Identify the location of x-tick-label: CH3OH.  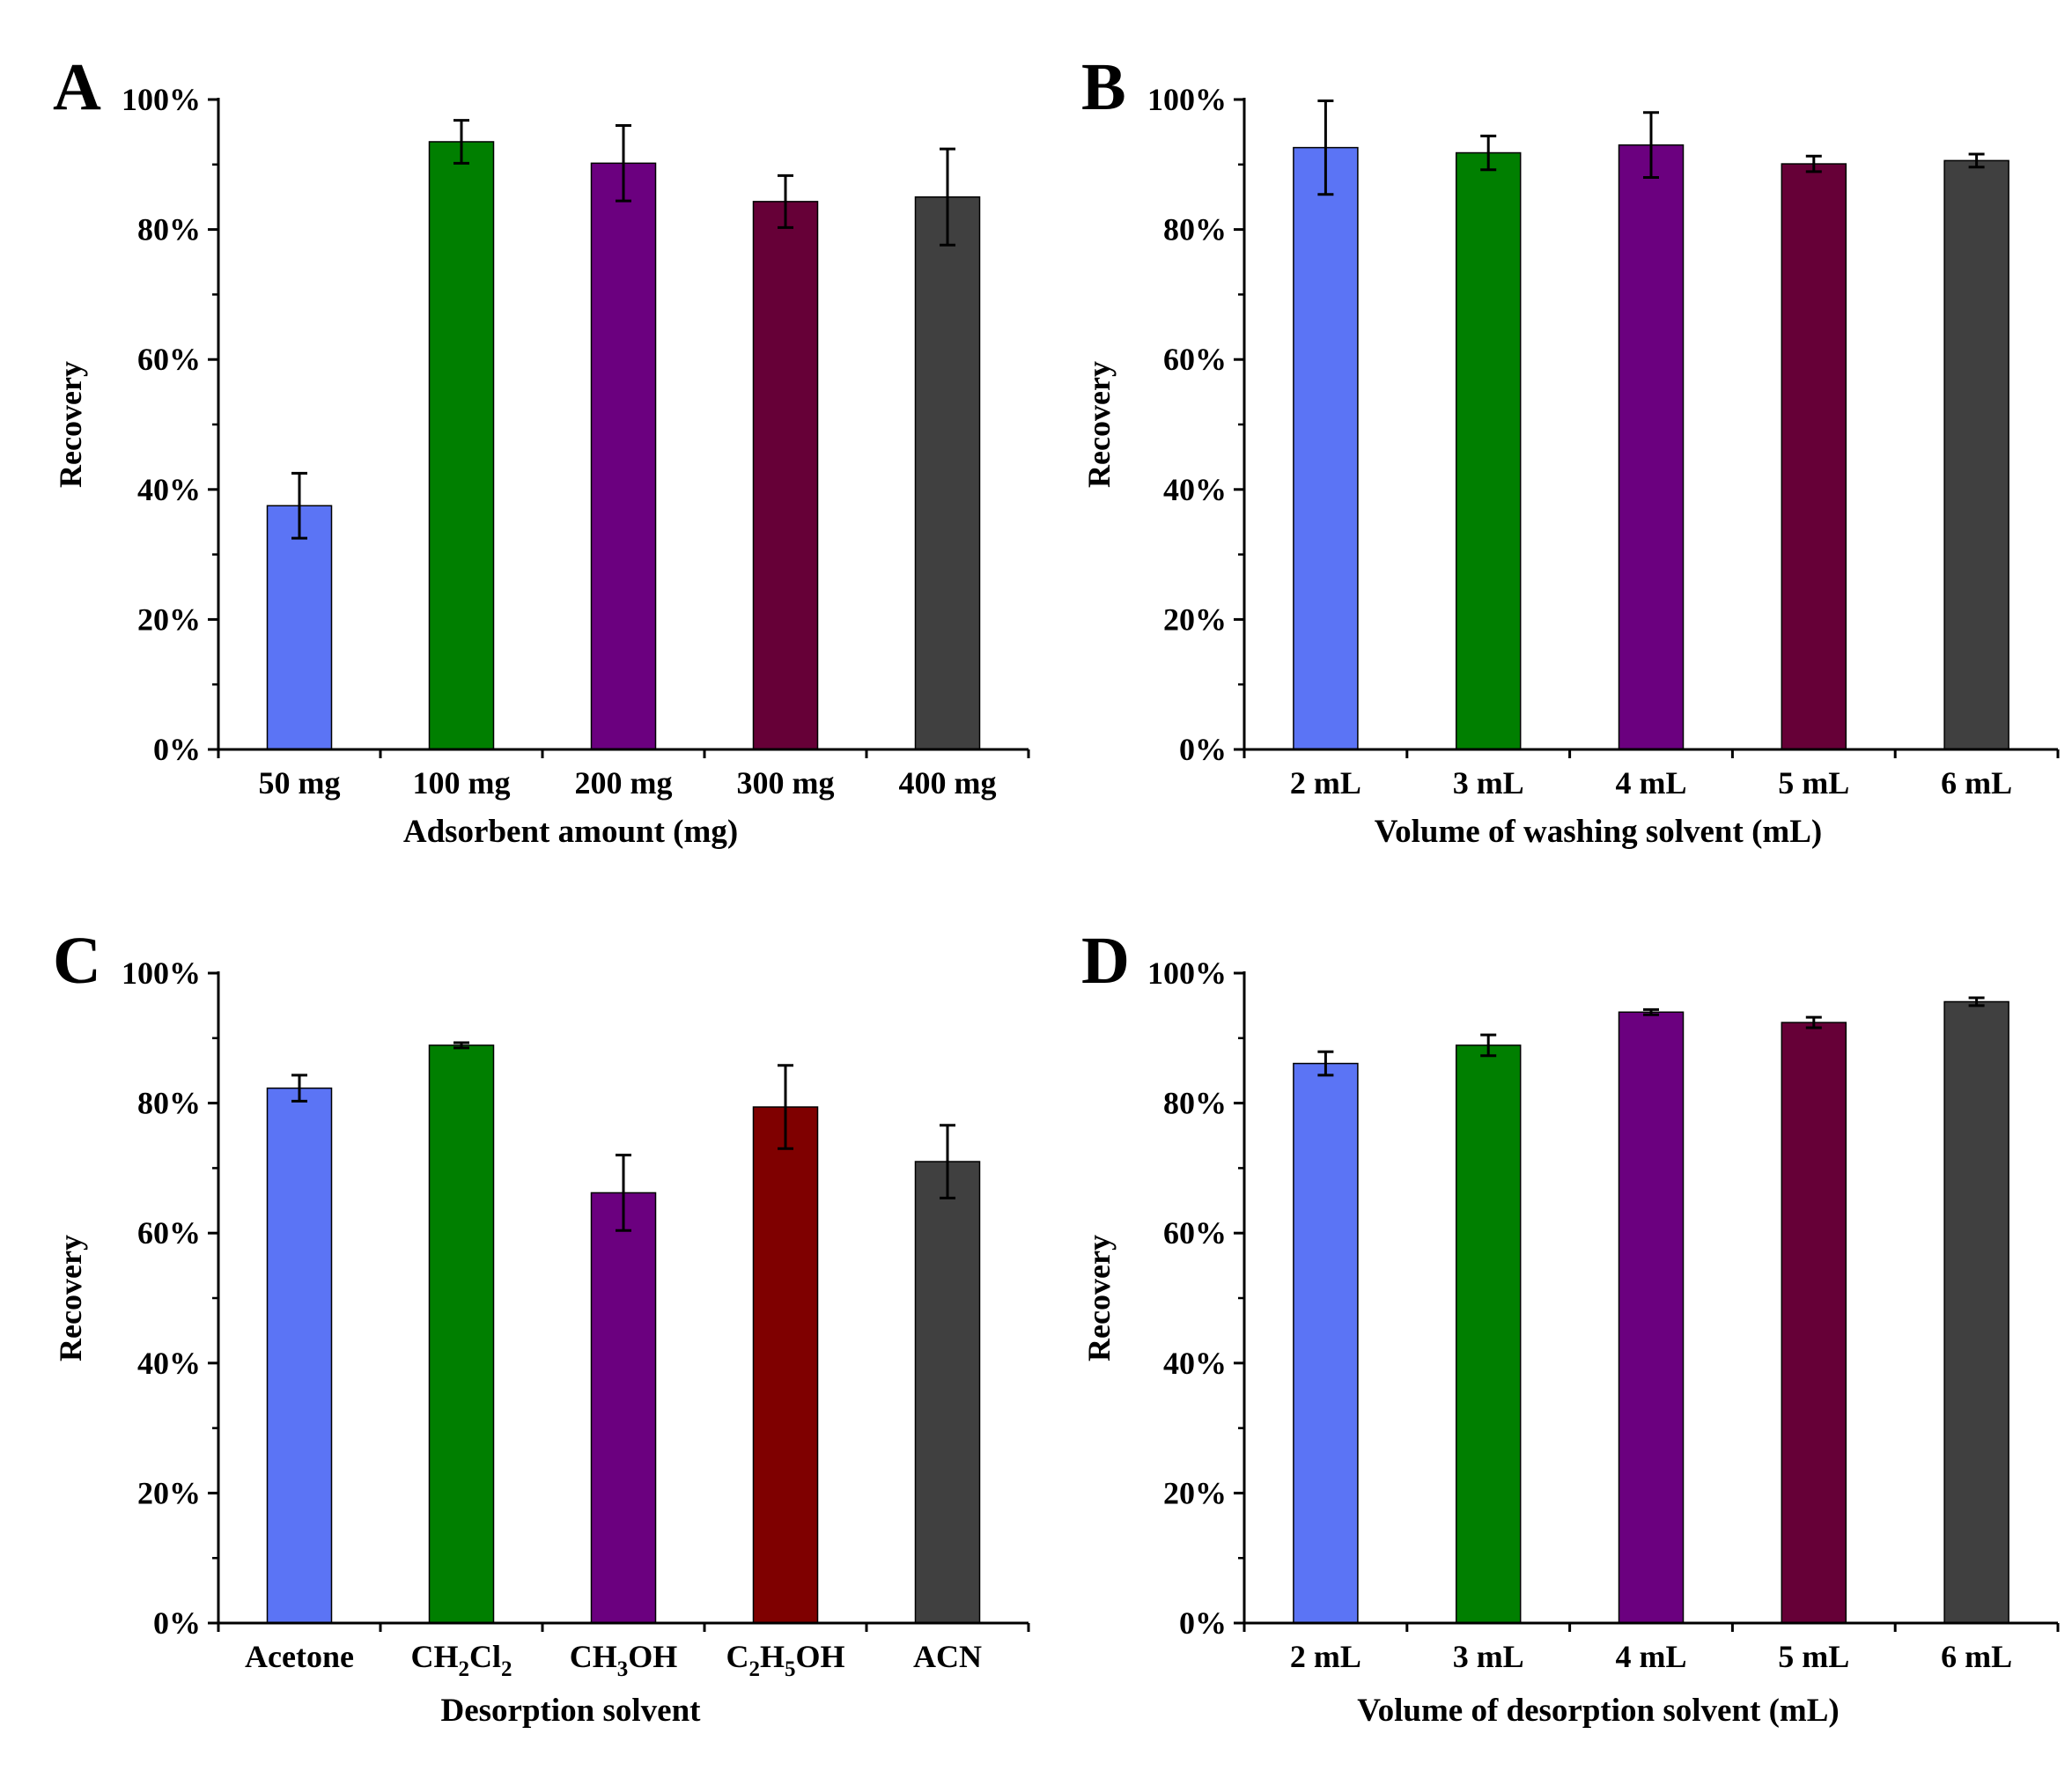
(624, 1660).